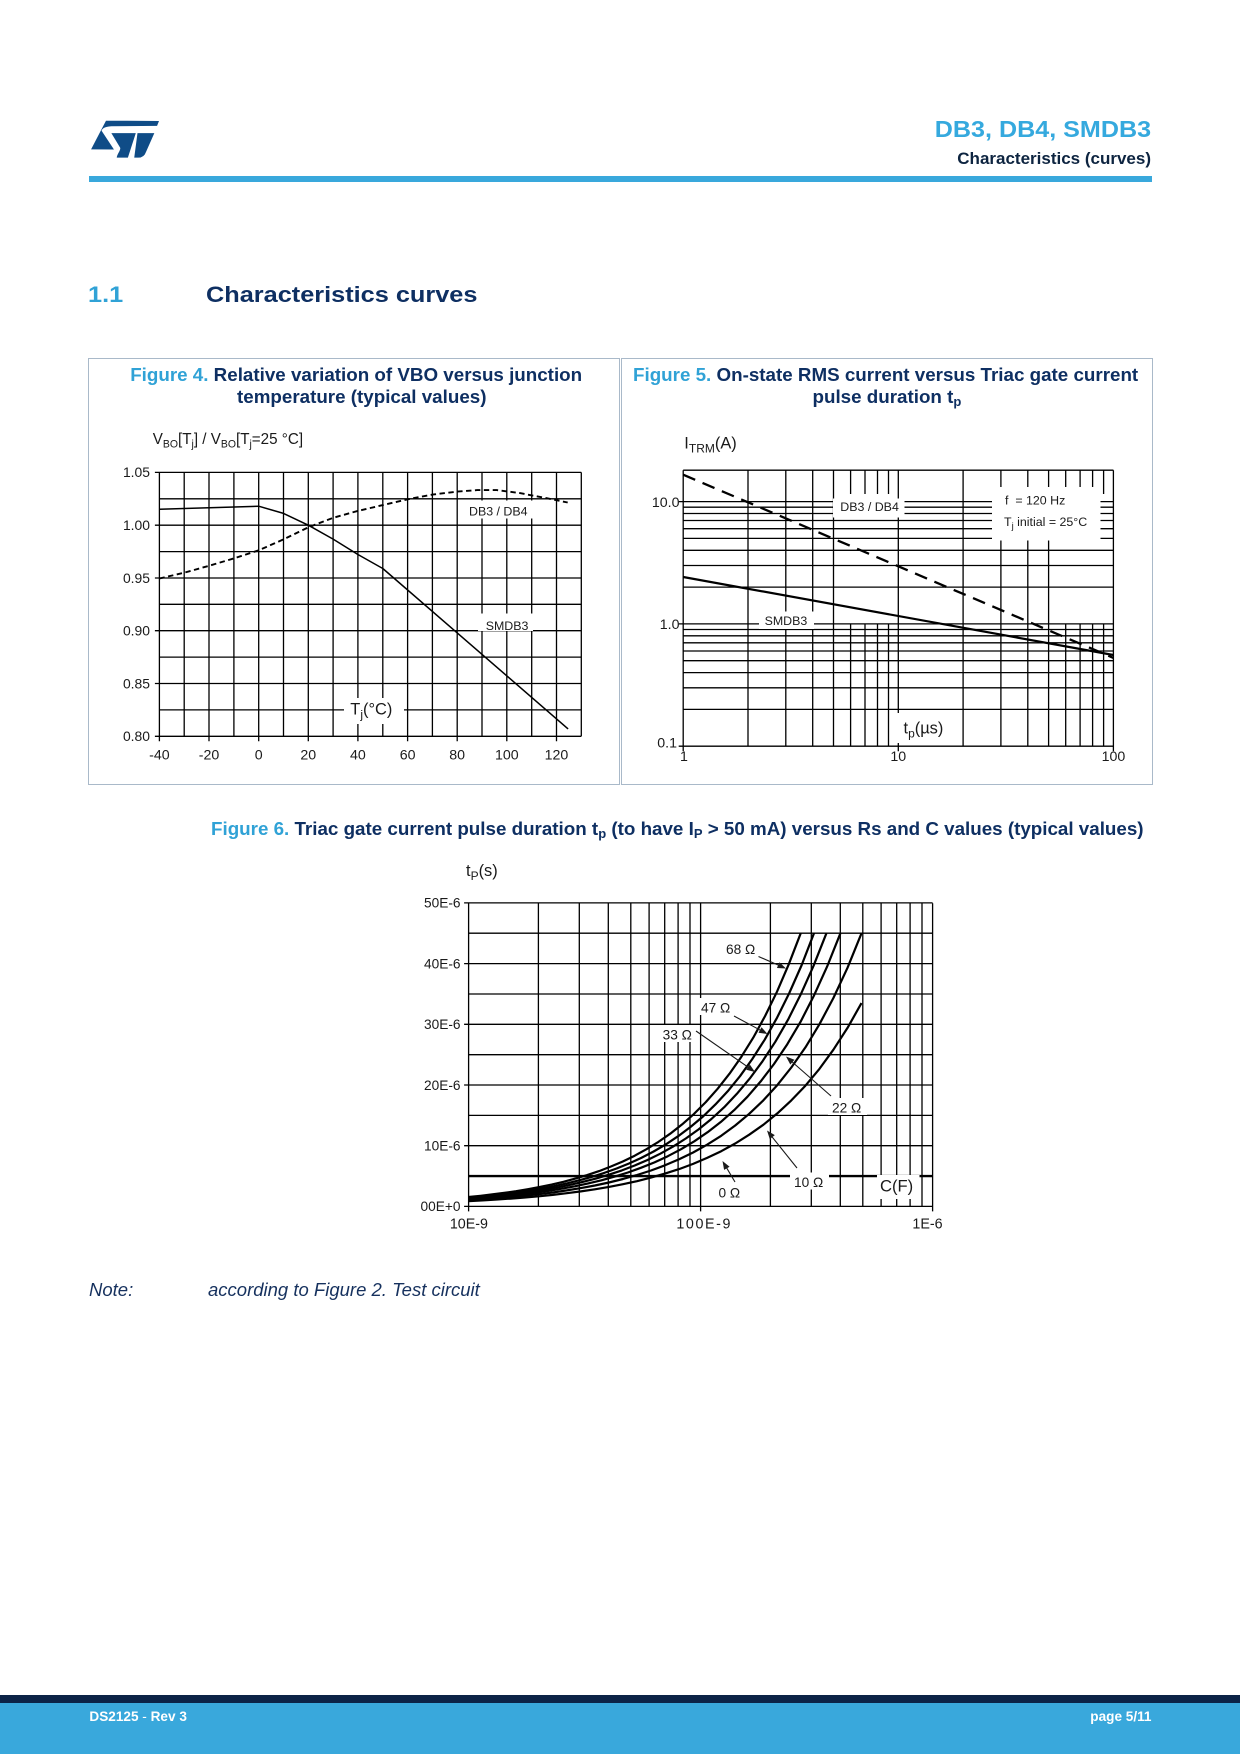 The image size is (1240, 1754). I want to click on svg-text: Tj(°C), so click(371, 710).